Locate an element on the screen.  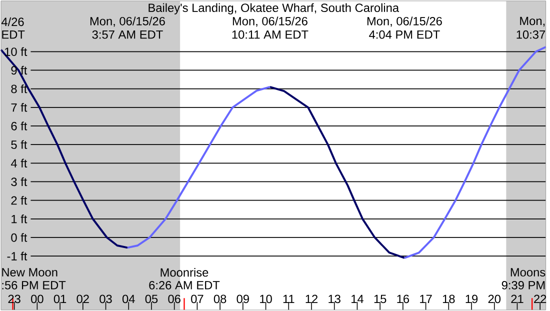
x-tick-label: 04 is located at coordinates (128, 299).